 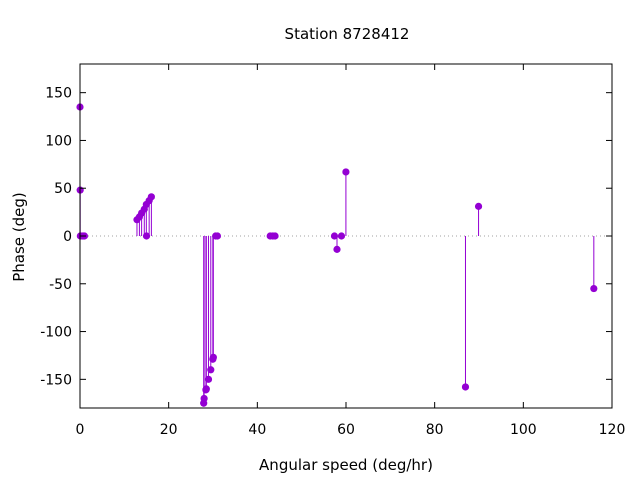 I want to click on x-tick-label: 100, so click(x=523, y=430).